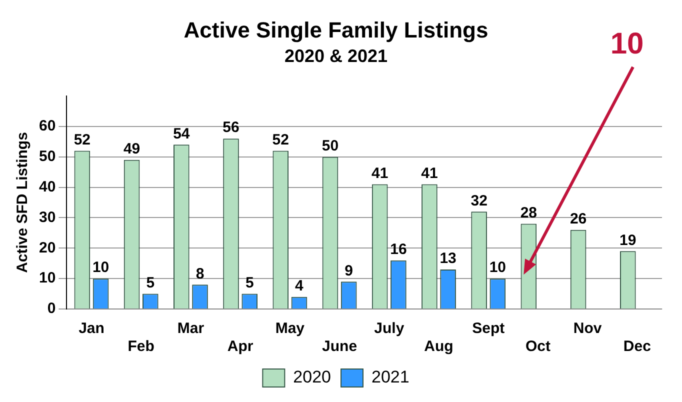 Image resolution: width=682 pixels, height=402 pixels. Describe the element at coordinates (47, 247) in the screenshot. I see `y-tick-label: 20` at that location.